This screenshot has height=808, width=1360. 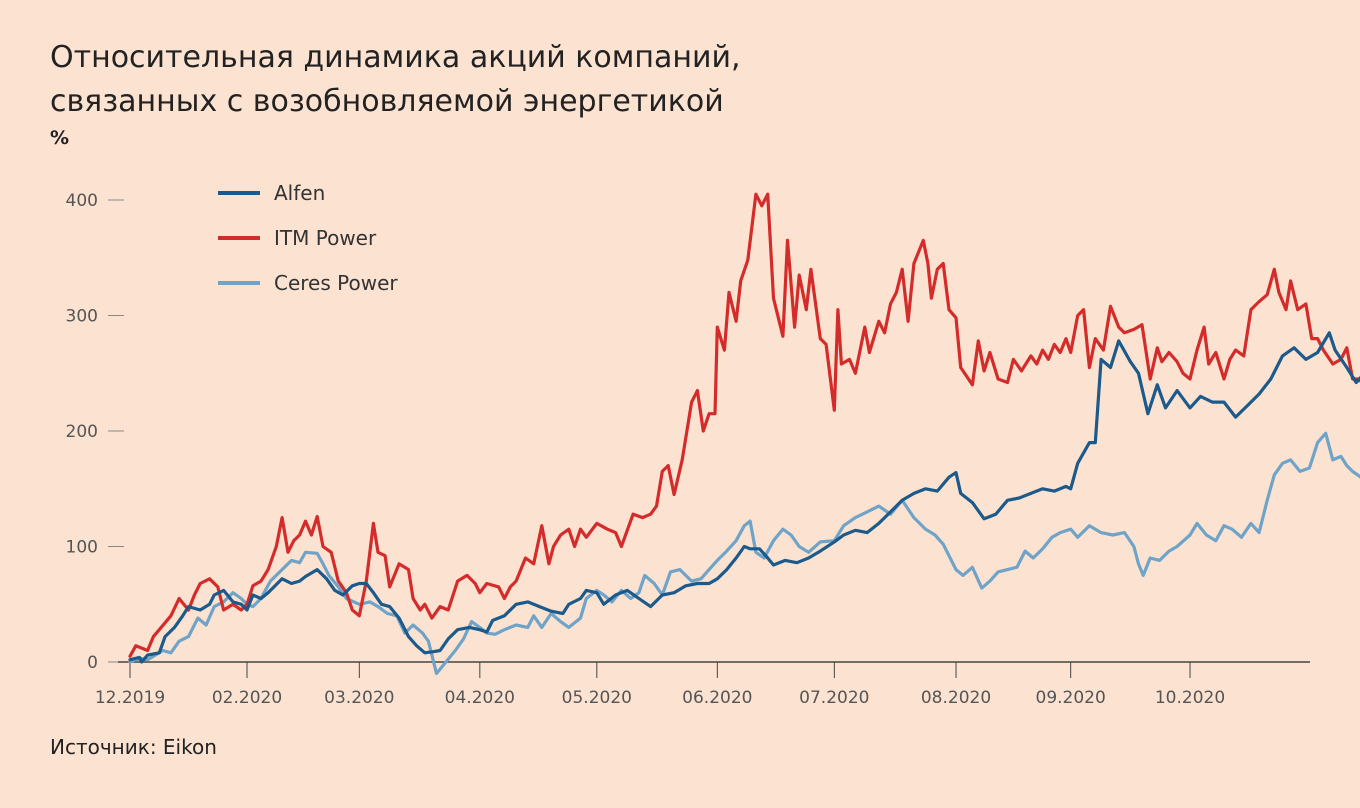 I want to click on y-axis: 0 100 200 300 400, so click(x=95, y=432).